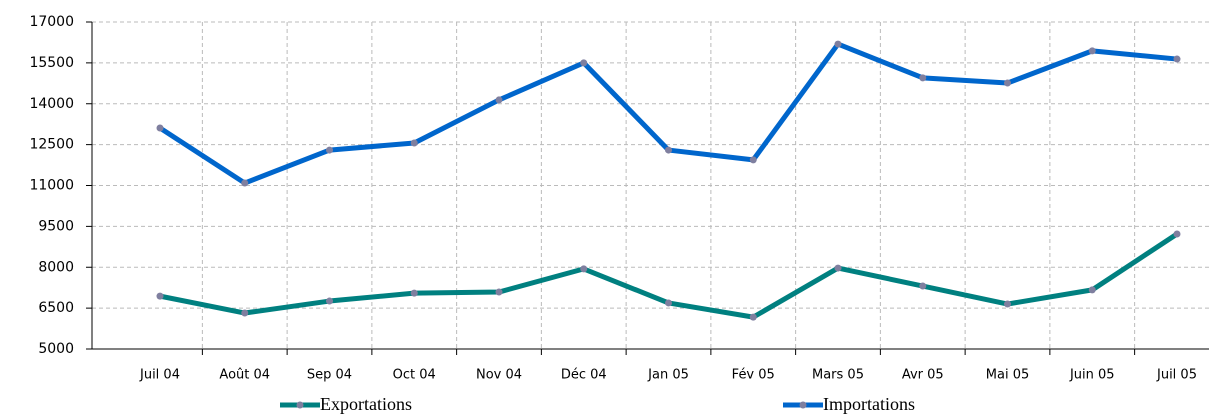 This screenshot has height=416, width=1213. I want to click on y-tick-label: 9500, so click(56, 226).